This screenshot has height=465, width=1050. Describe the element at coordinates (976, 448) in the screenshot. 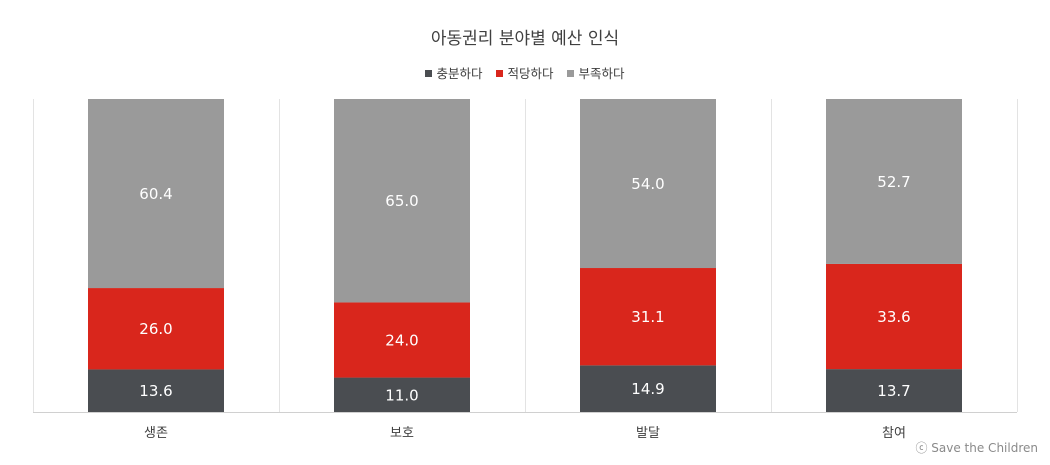

I see `credit-text: ⓒ Save the Children` at that location.